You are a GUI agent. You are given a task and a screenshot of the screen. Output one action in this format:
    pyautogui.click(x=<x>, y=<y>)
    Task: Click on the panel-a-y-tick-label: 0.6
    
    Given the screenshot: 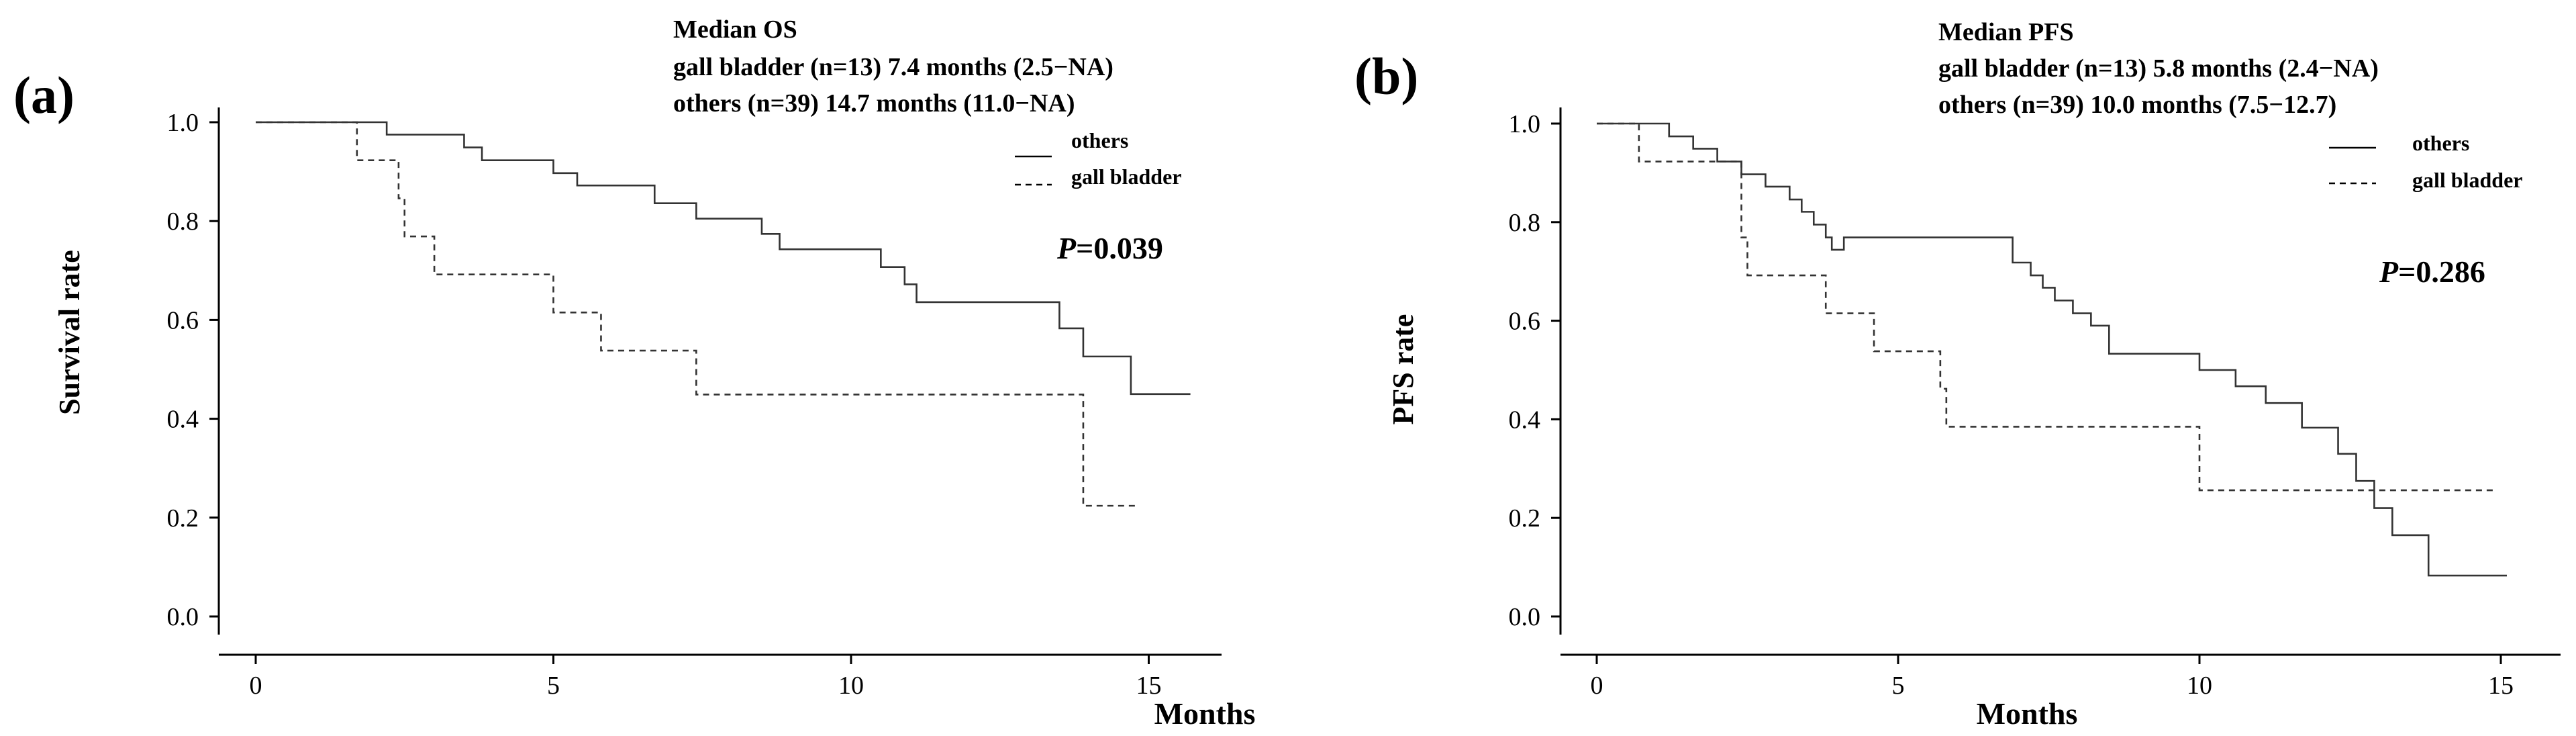 What is the action you would take?
    pyautogui.click(x=183, y=320)
    